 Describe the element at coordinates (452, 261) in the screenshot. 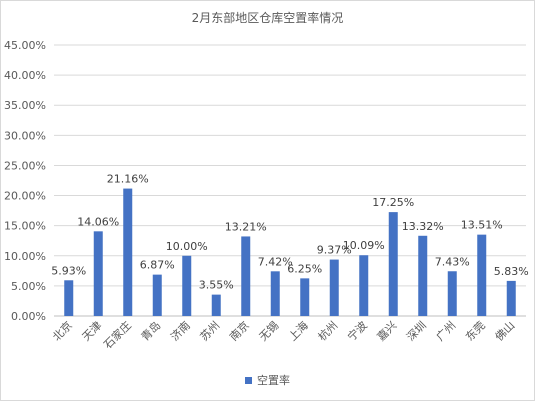

I see `data-label: 7.43%` at that location.